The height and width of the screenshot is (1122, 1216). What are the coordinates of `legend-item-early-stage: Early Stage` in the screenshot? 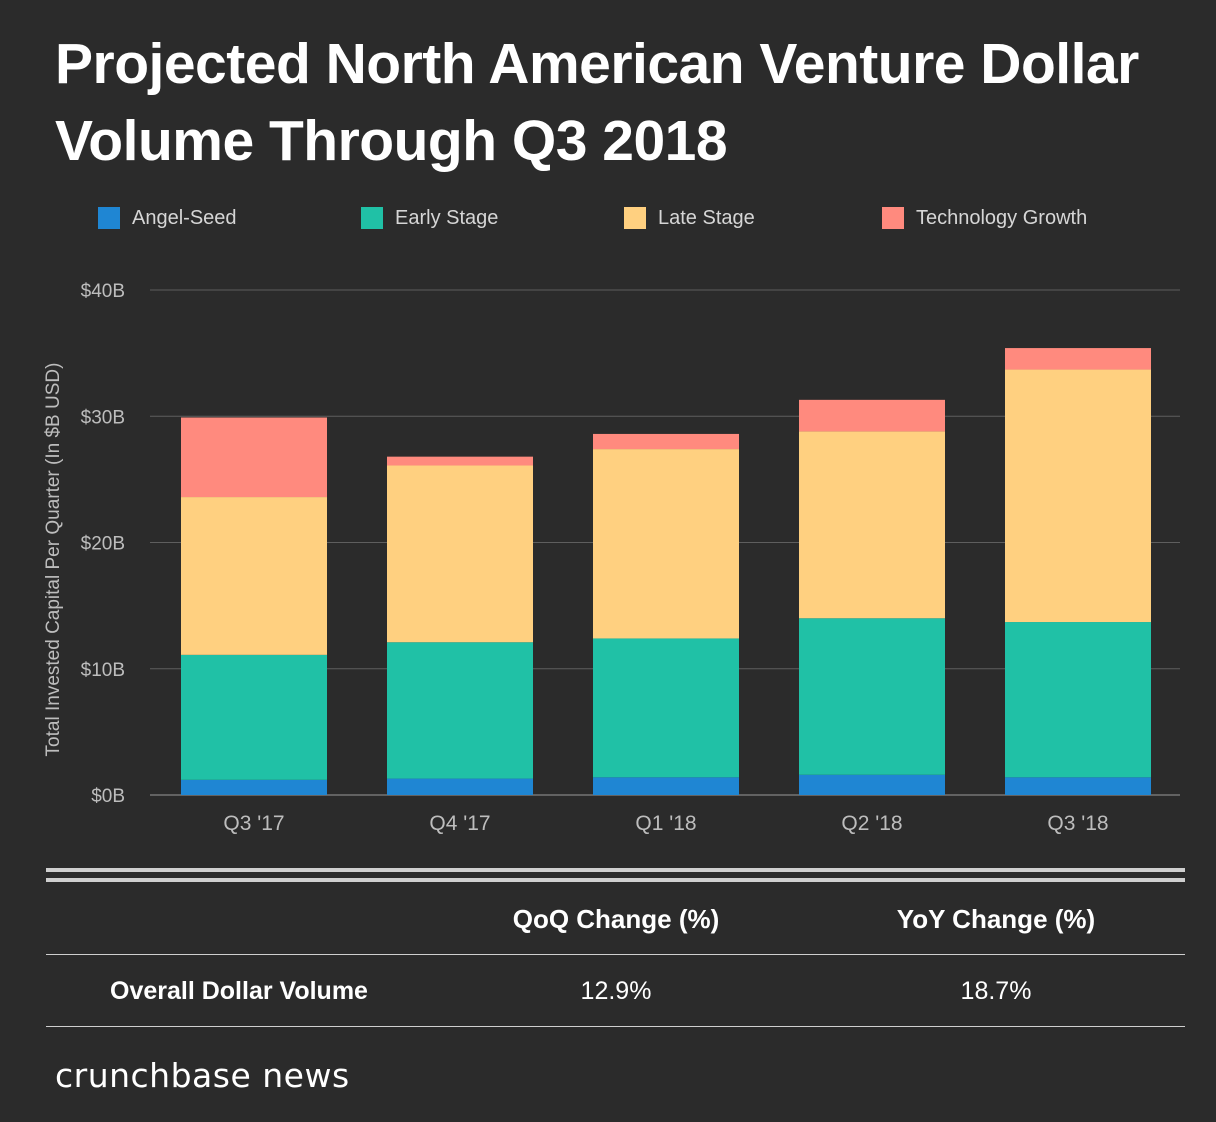 It's located at (429, 218).